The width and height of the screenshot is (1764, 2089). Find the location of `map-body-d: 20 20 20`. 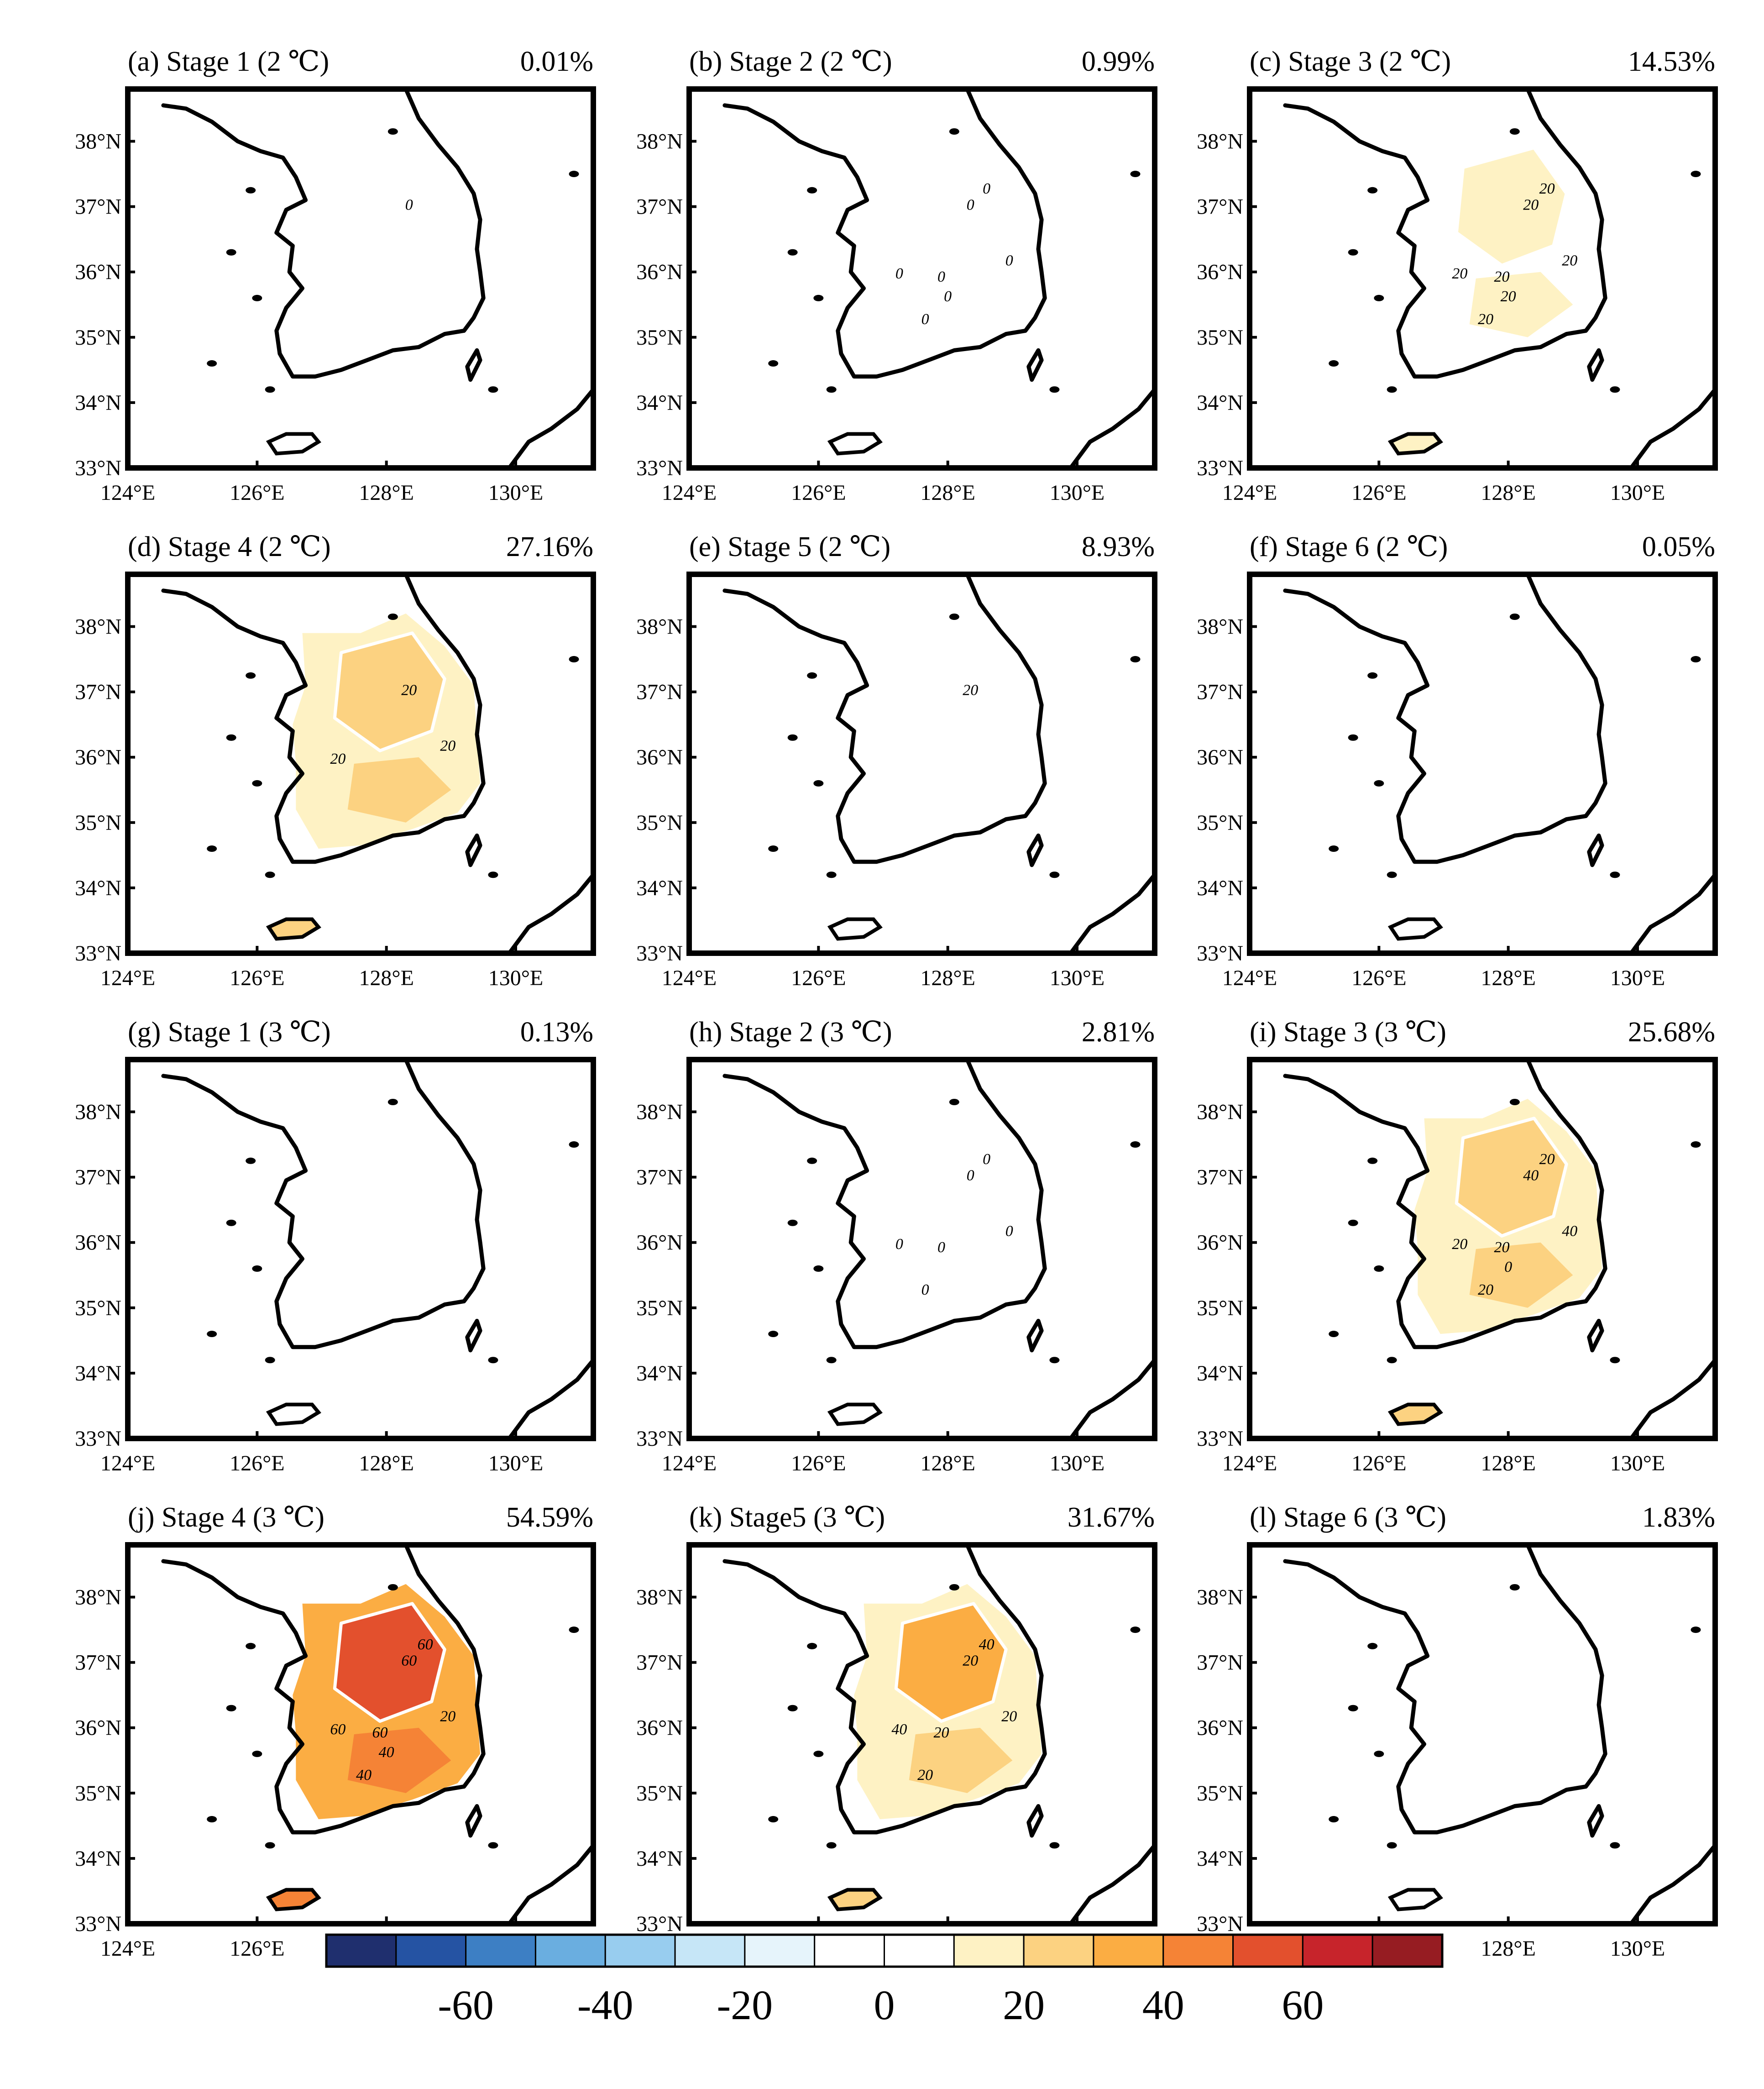

map-body-d: 20 20 20 is located at coordinates (377, 763).